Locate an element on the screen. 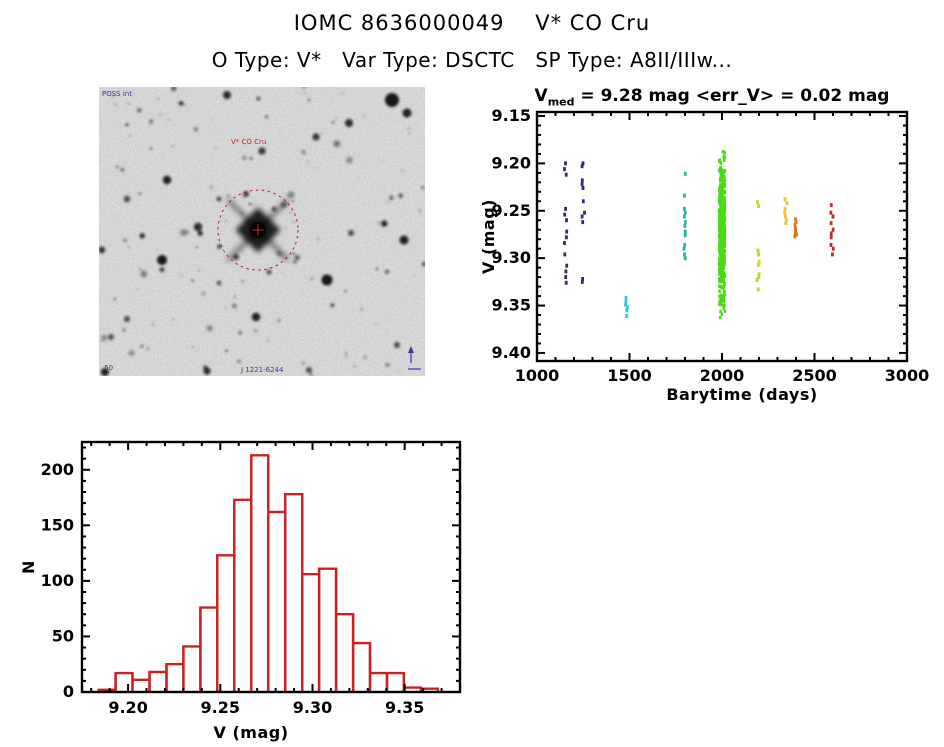 This screenshot has width=944, height=747. x-tick-label: 1500 is located at coordinates (629, 375).